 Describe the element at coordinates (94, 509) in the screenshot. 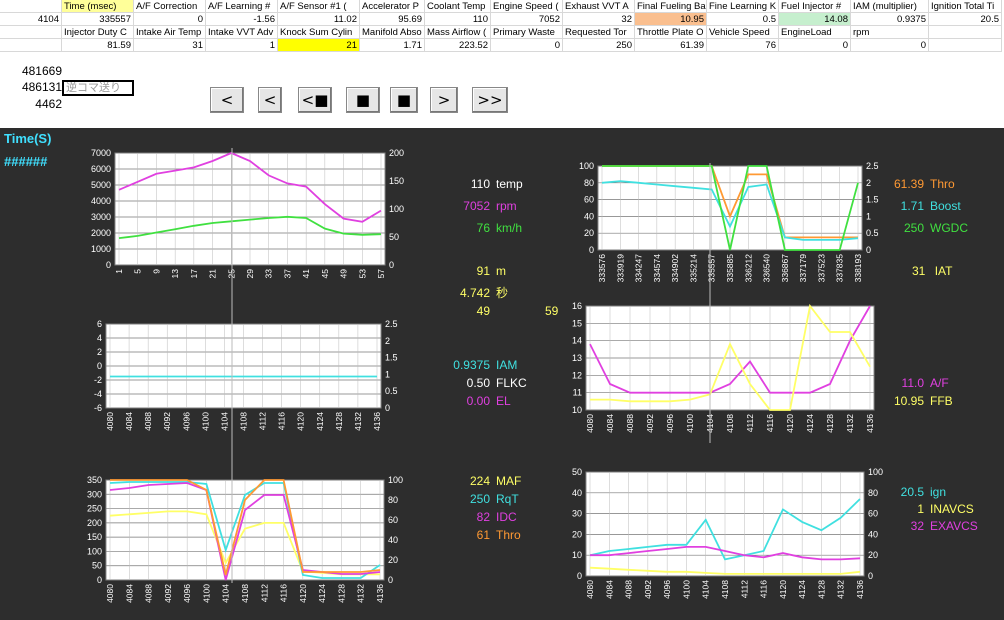

I see `y-tick-label: 250` at that location.